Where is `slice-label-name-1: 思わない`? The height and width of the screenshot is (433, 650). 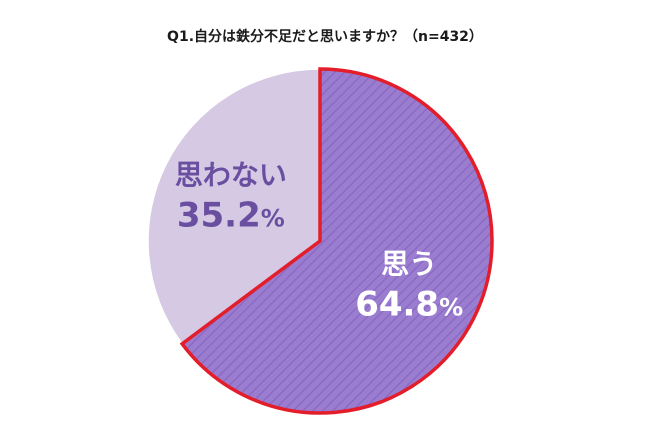 slice-label-name-1: 思わない is located at coordinates (231, 174).